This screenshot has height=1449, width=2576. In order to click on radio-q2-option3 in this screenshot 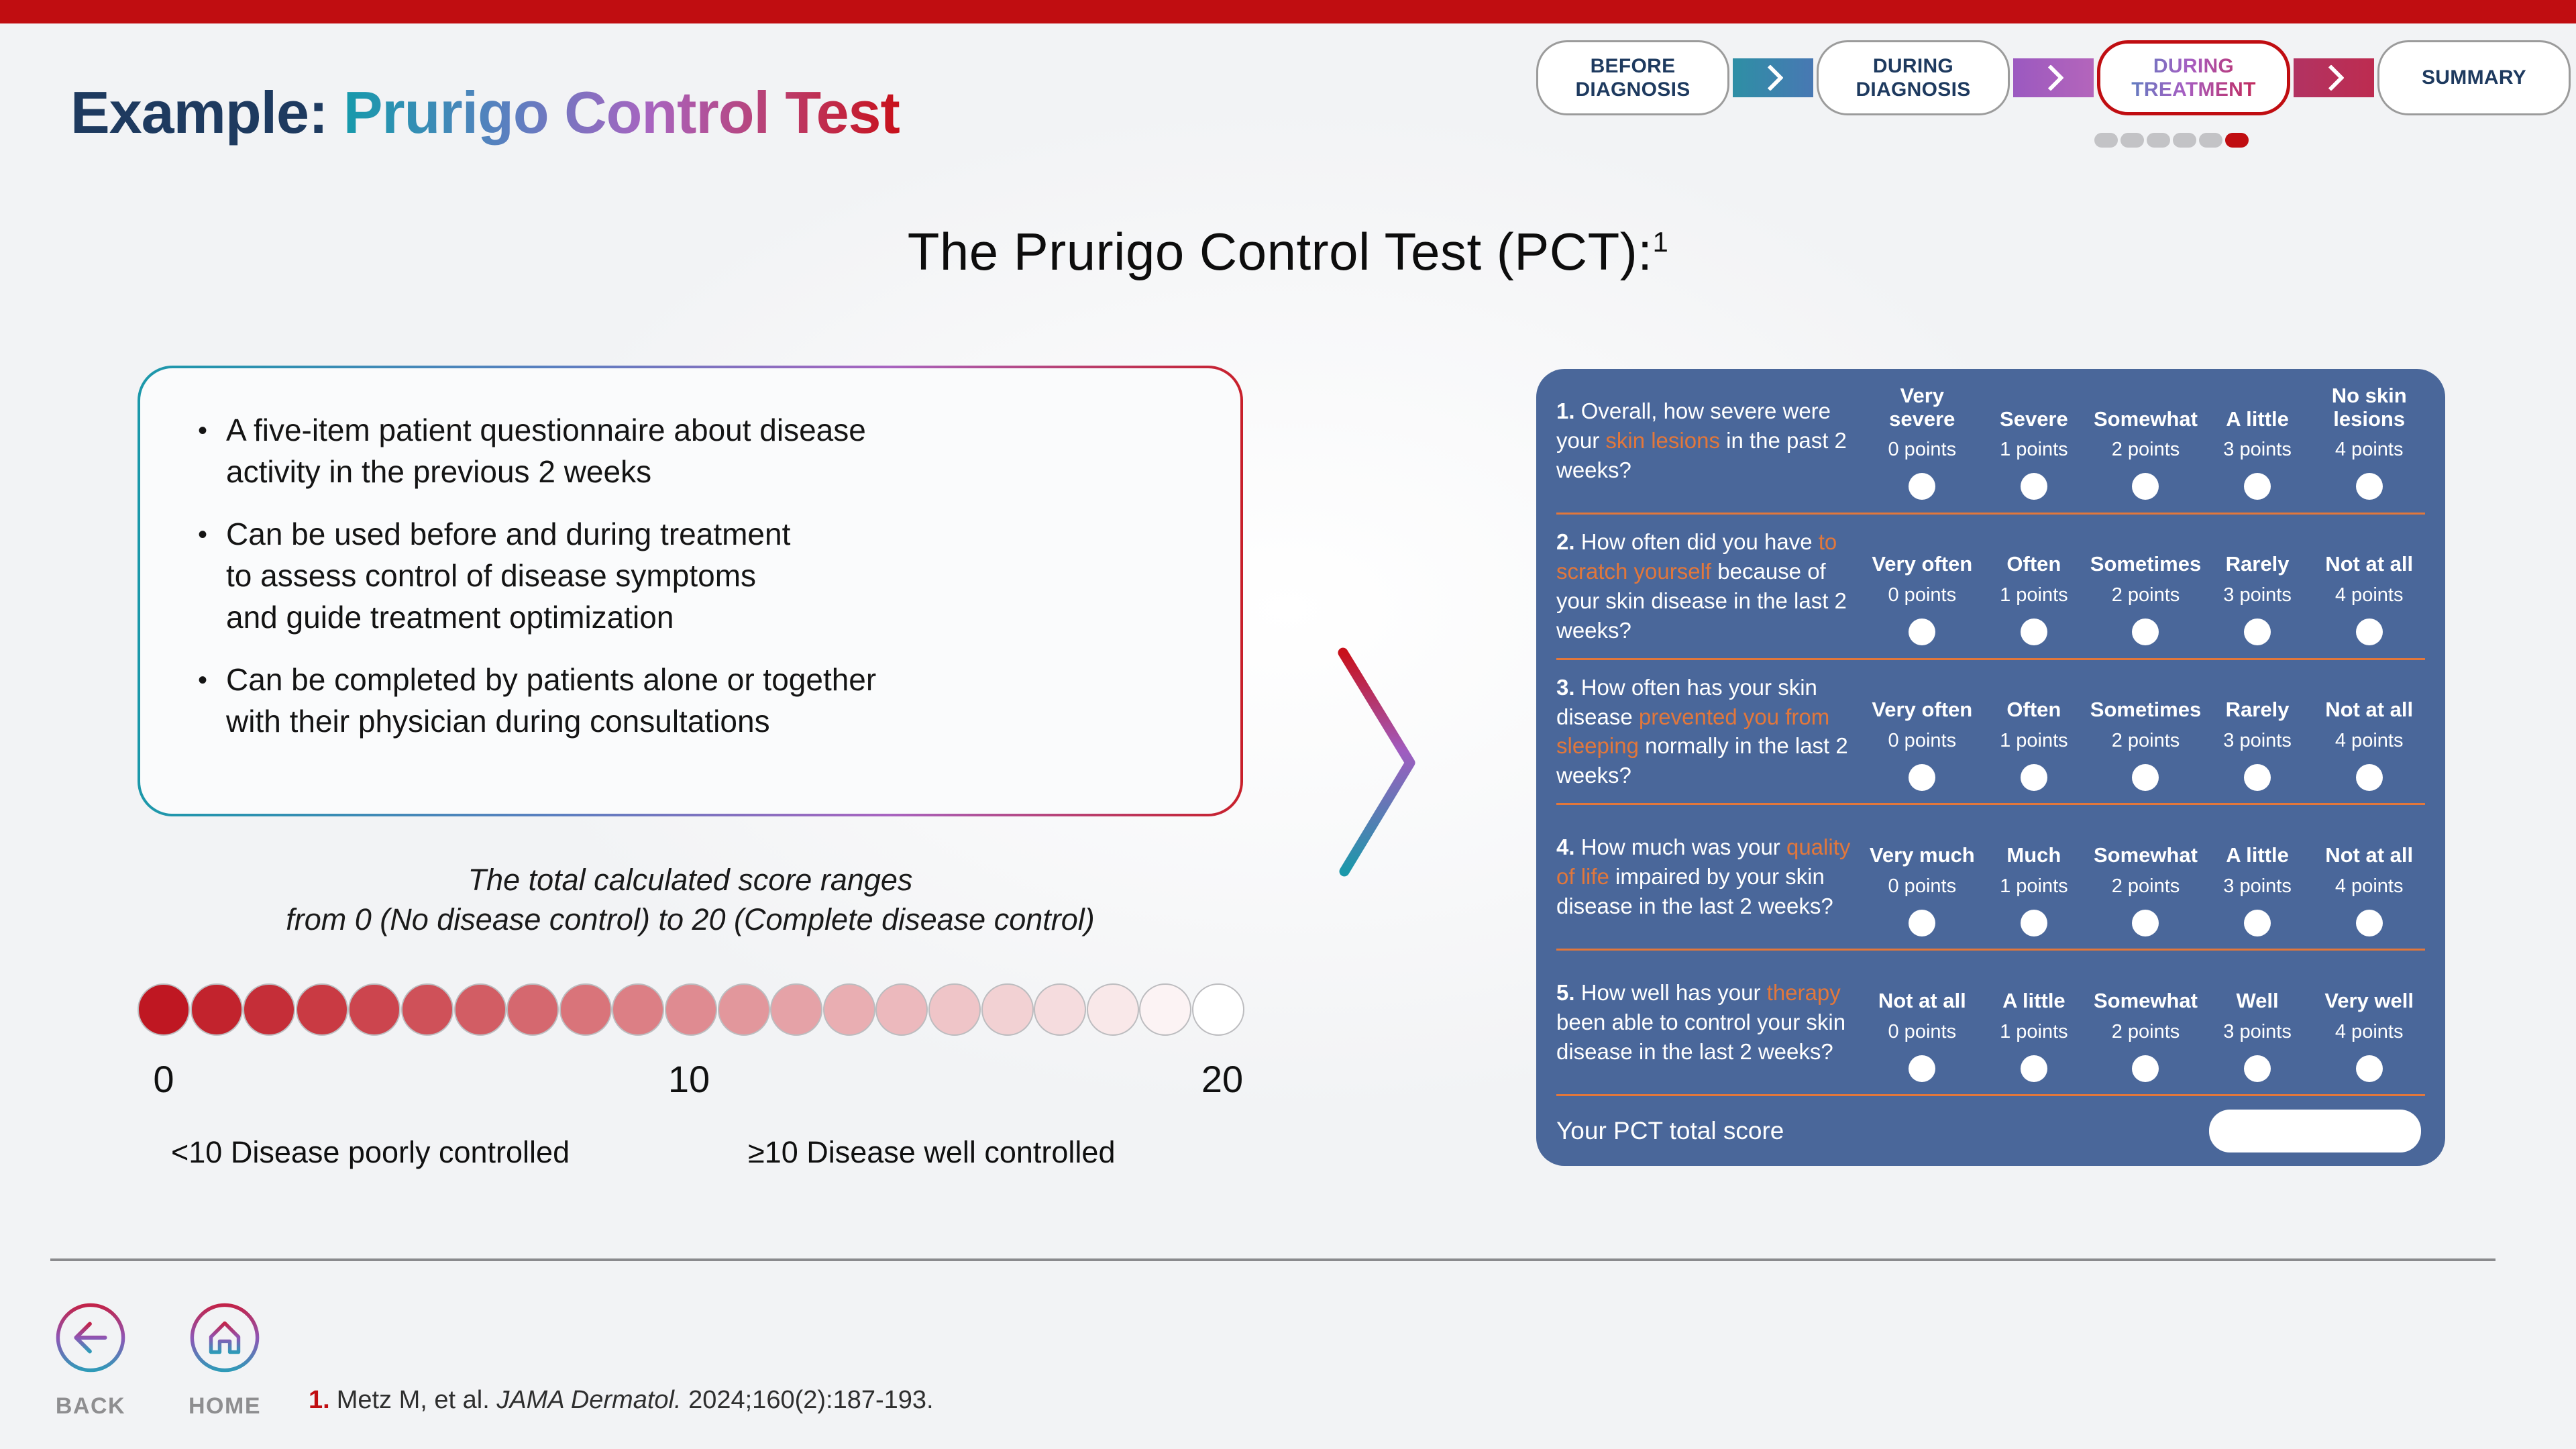, I will do `click(2145, 632)`.